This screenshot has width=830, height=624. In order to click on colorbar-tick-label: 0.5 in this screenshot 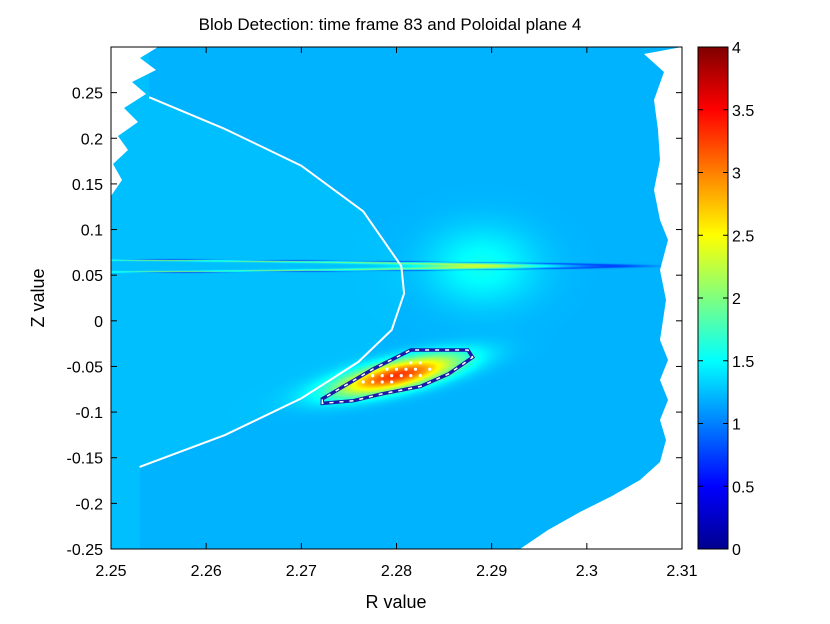, I will do `click(743, 487)`.